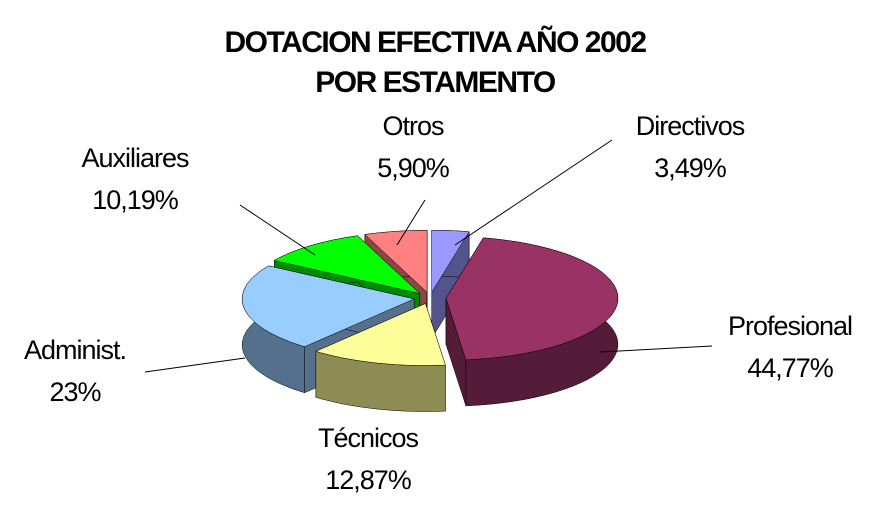  Describe the element at coordinates (368, 480) in the screenshot. I see `value-label: 12,87%` at that location.